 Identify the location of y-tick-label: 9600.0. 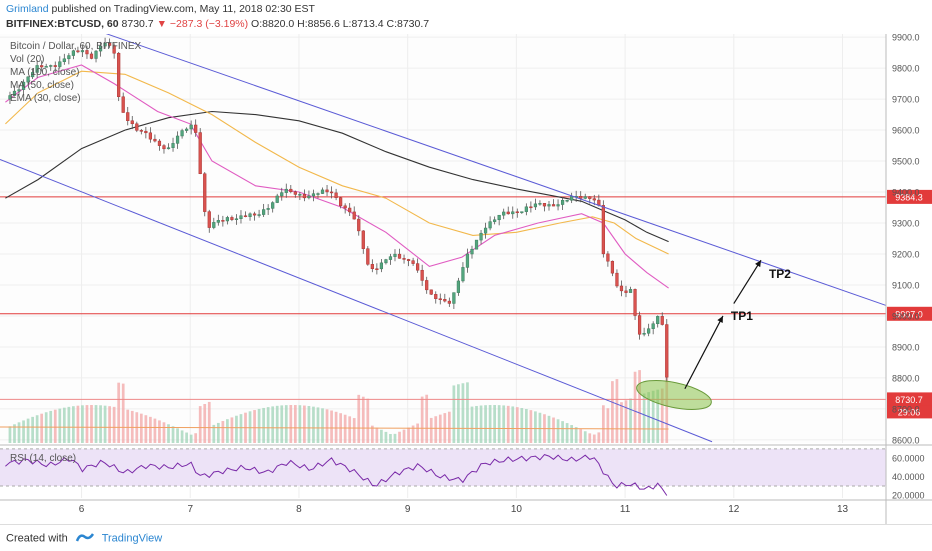
(906, 131).